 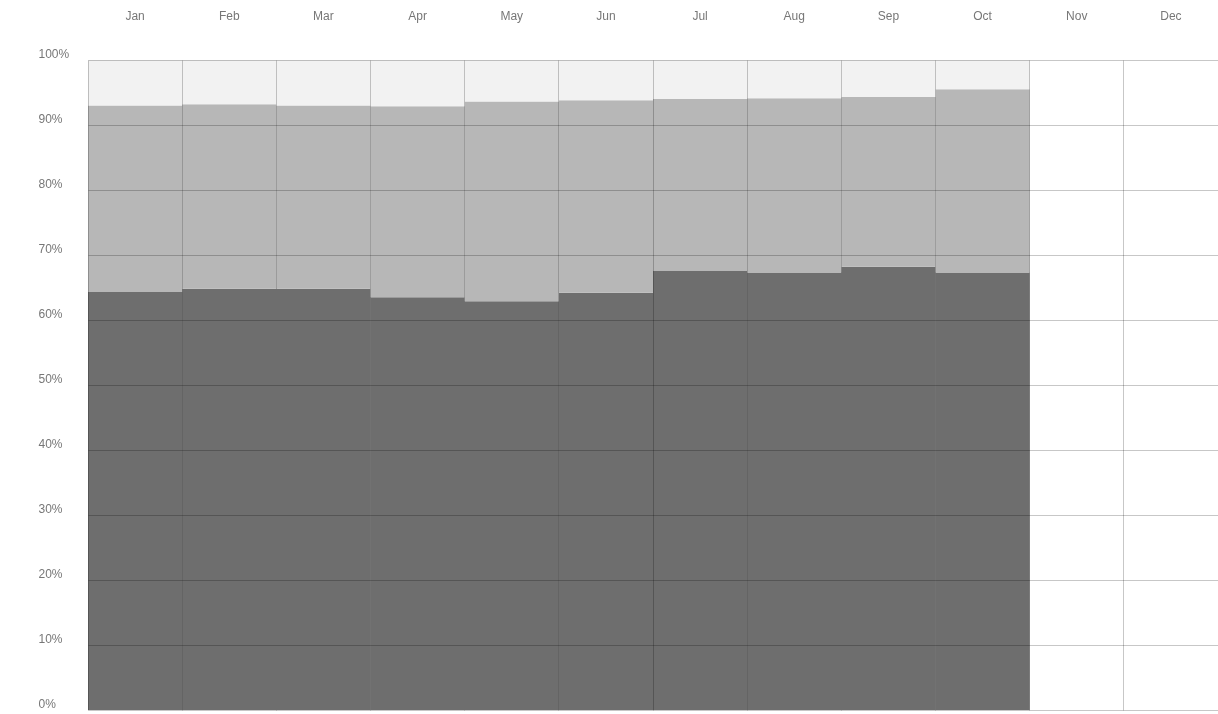 What do you see at coordinates (700, 15) in the screenshot?
I see `x-tick-label: Jul` at bounding box center [700, 15].